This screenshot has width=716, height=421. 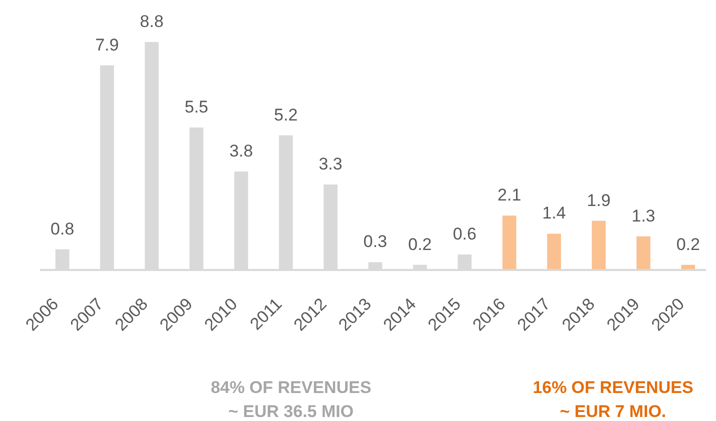 I want to click on data-label: 3.8, so click(x=241, y=151).